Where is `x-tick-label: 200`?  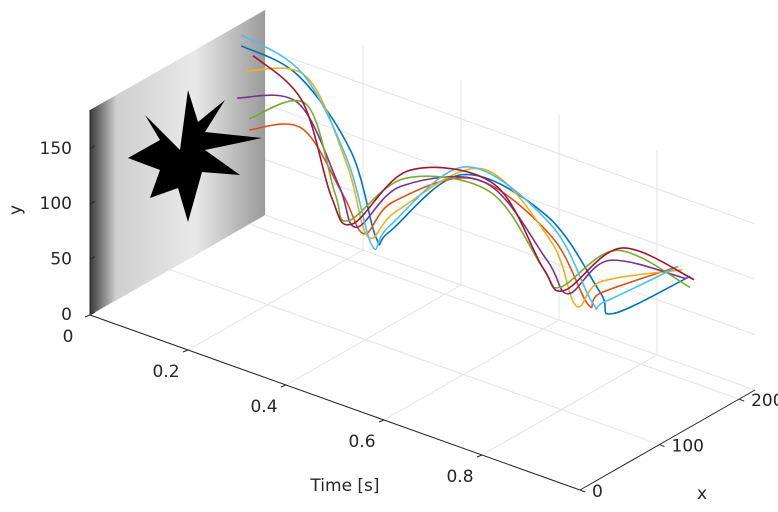
x-tick-label: 200 is located at coordinates (764, 401).